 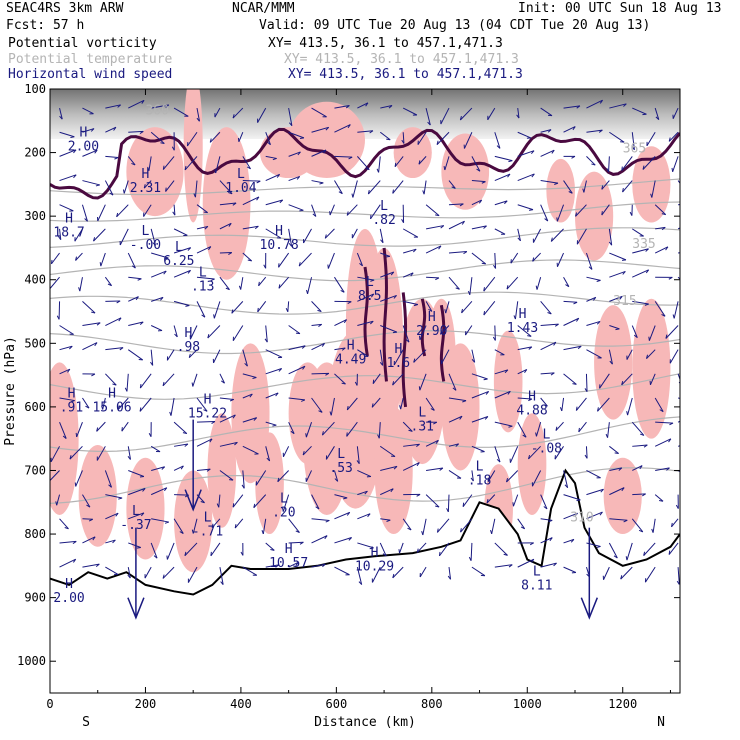 I want to click on extremum-value: -.00, so click(x=145, y=245).